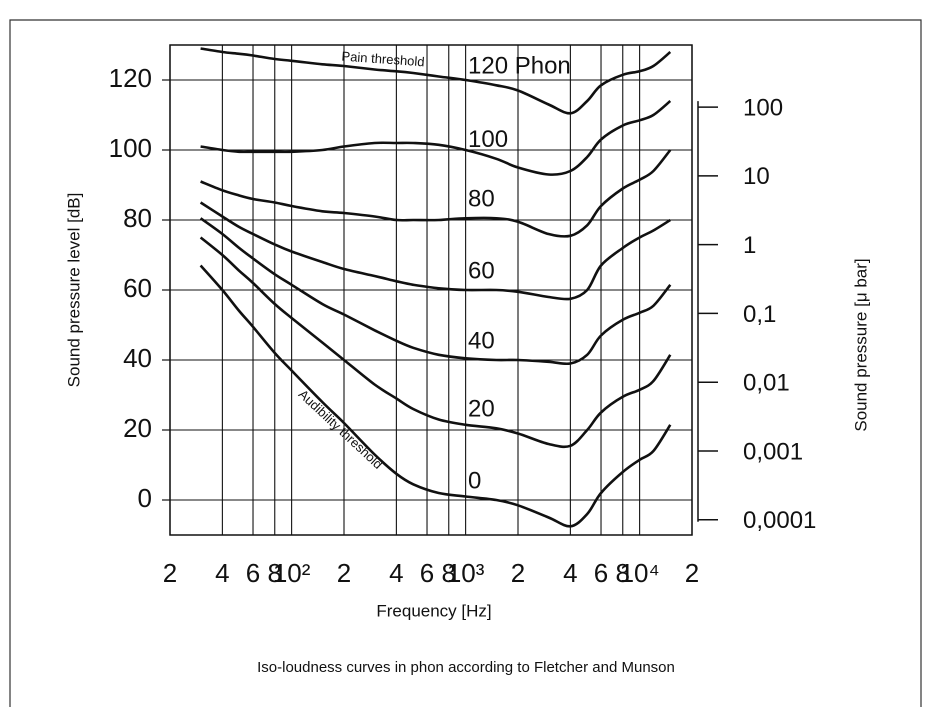  What do you see at coordinates (640, 573) in the screenshot?
I see `x-tick-label: 10⁴` at bounding box center [640, 573].